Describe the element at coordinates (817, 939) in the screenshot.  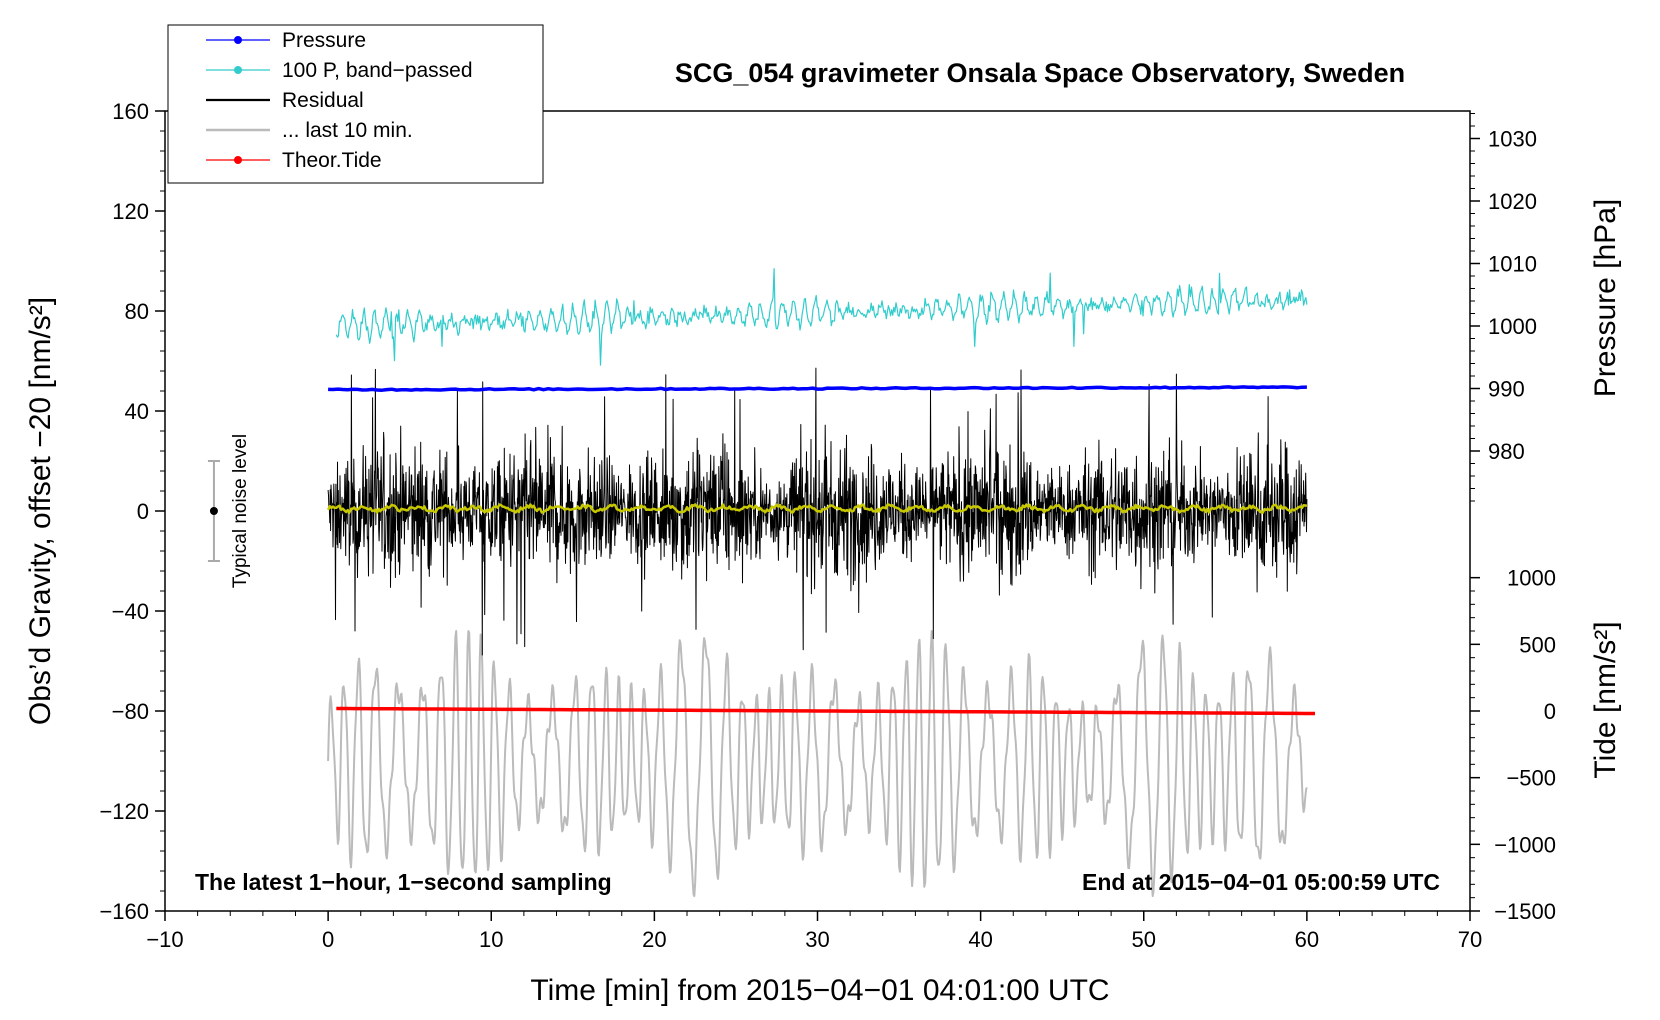
I see `x-tick-label: 30` at that location.